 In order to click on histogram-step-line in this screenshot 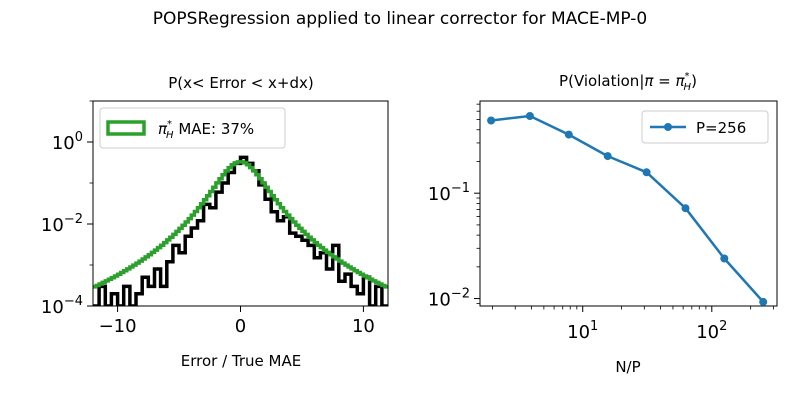, I will do `click(240, 231)`.